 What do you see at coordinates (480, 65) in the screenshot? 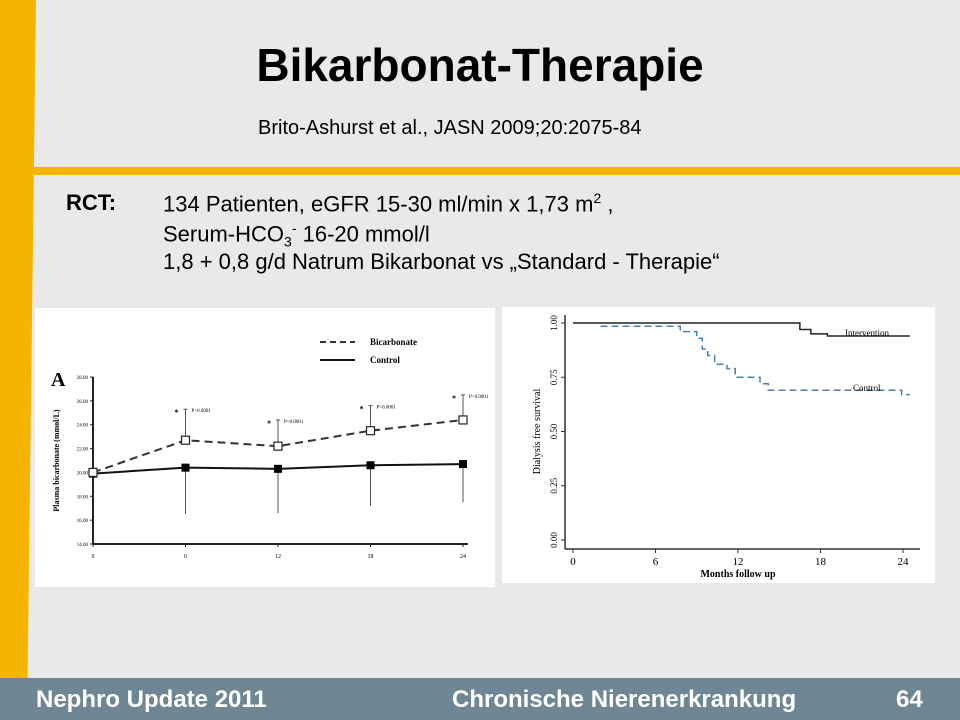
I see `slide-title: Bikarbonat-Therapie` at bounding box center [480, 65].